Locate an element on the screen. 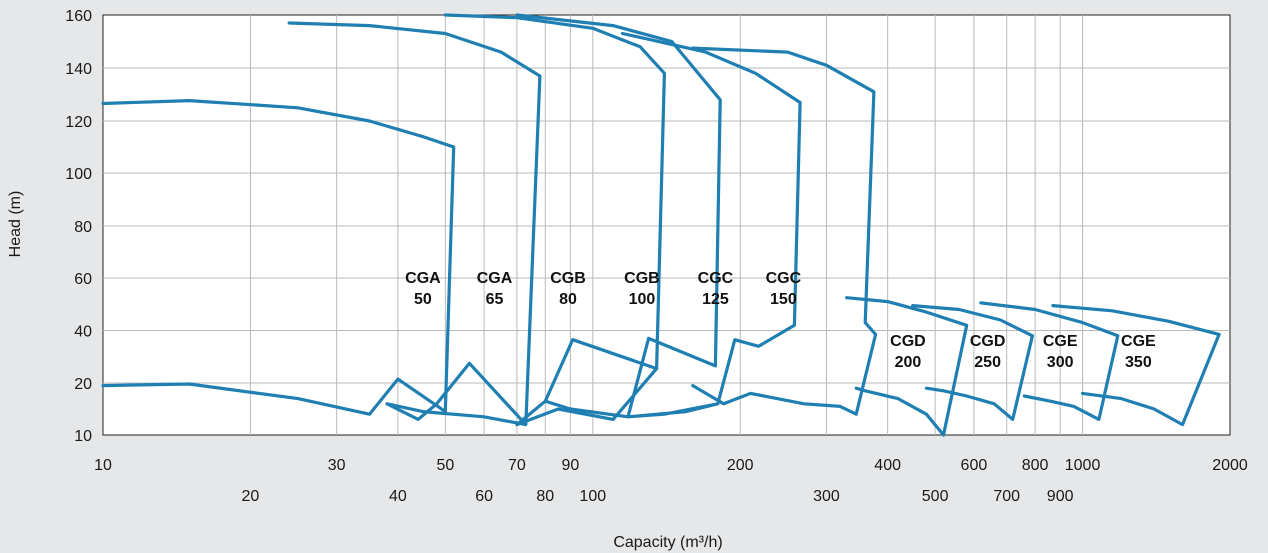 Image resolution: width=1268 pixels, height=553 pixels. x-tick-label: 400 is located at coordinates (887, 465).